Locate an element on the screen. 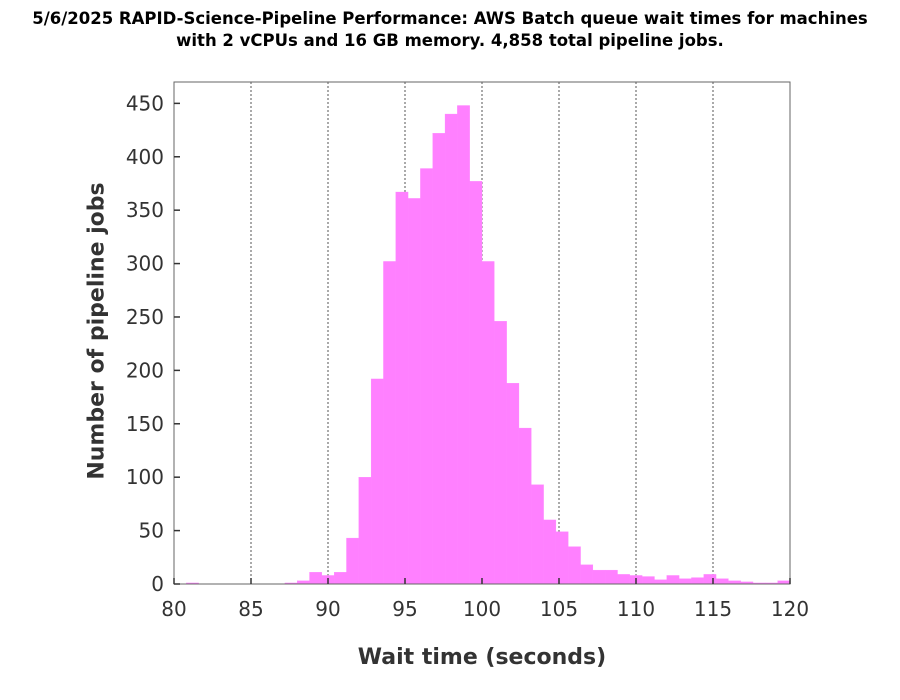 The image size is (900, 700). x-tick-label: 90 is located at coordinates (327, 609).